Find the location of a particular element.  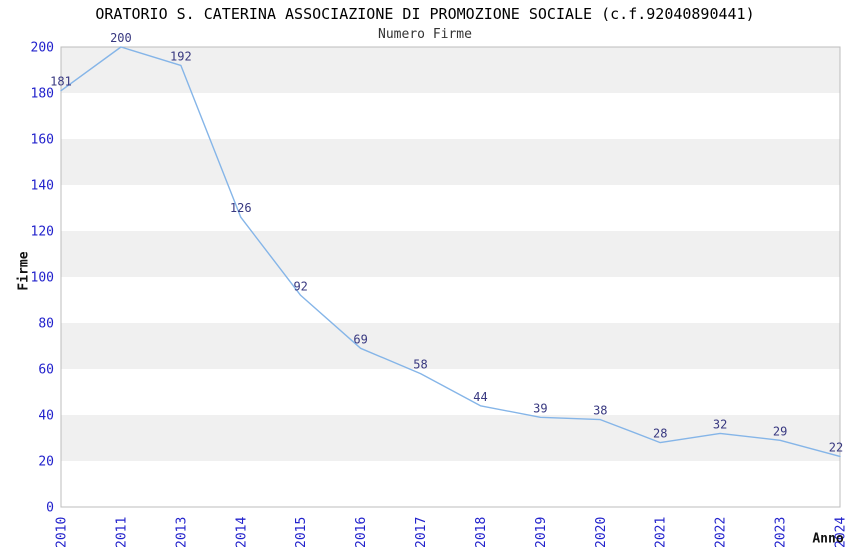

x-tick-label: 2011 is located at coordinates (121, 532).